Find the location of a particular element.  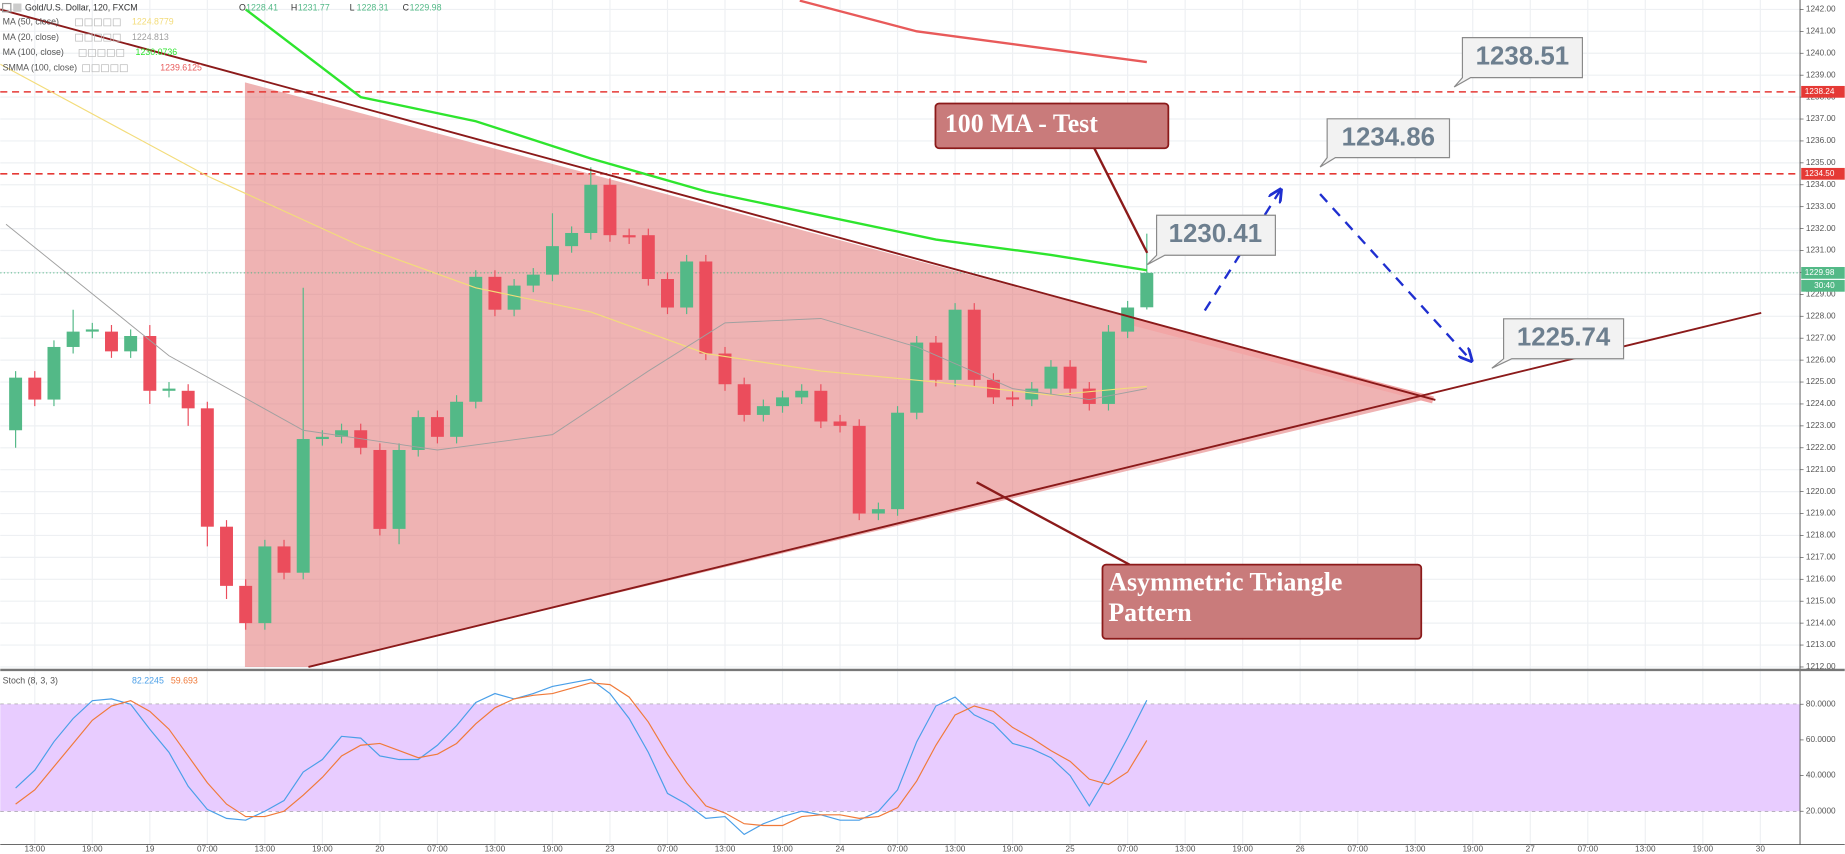

y-tick-label: 1229.00 is located at coordinates (1821, 294).